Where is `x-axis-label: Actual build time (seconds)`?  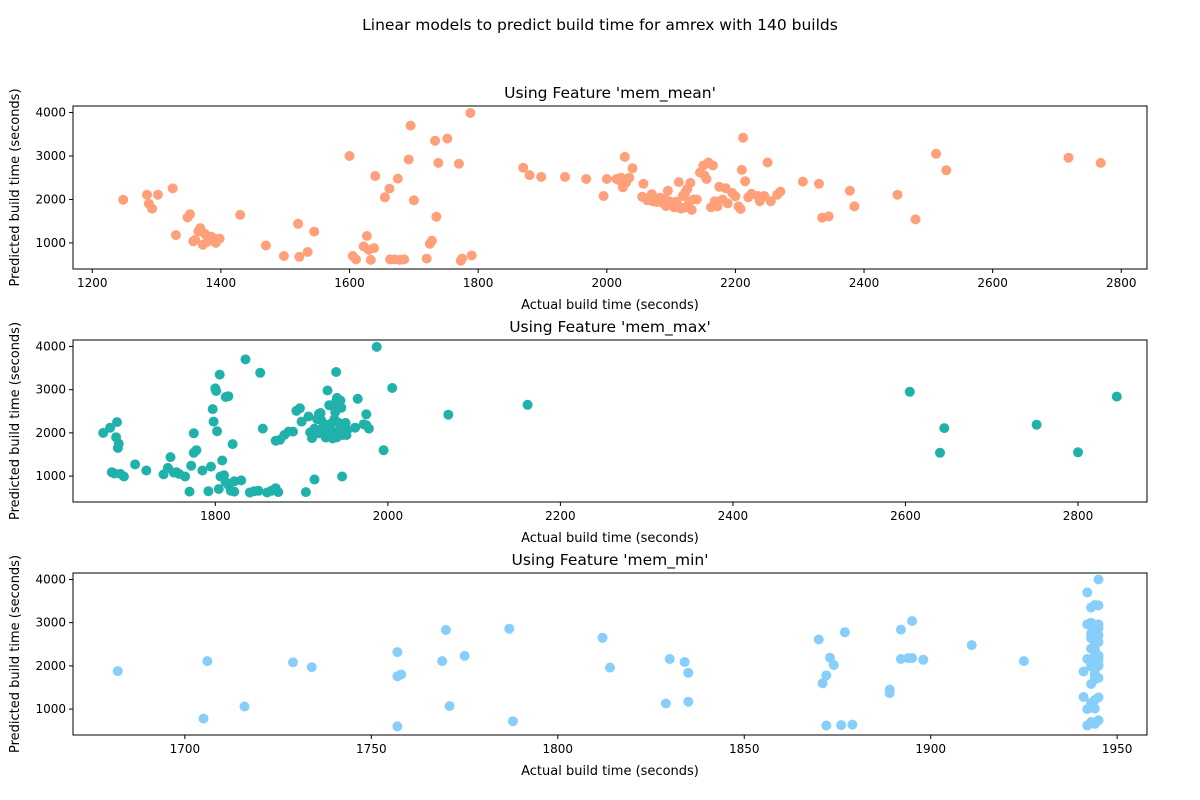 x-axis-label: Actual build time (seconds) is located at coordinates (610, 305).